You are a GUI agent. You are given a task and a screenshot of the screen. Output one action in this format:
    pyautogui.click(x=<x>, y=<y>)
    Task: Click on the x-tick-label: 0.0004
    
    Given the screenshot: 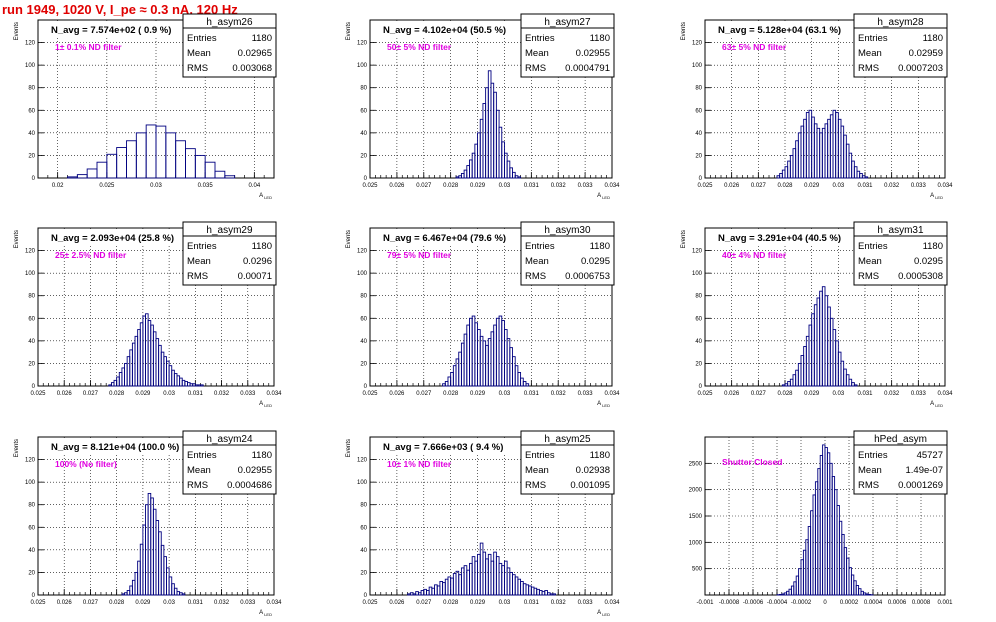 What is the action you would take?
    pyautogui.click(x=873, y=603)
    